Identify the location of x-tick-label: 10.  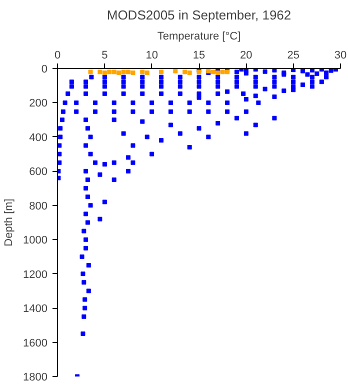
(152, 56).